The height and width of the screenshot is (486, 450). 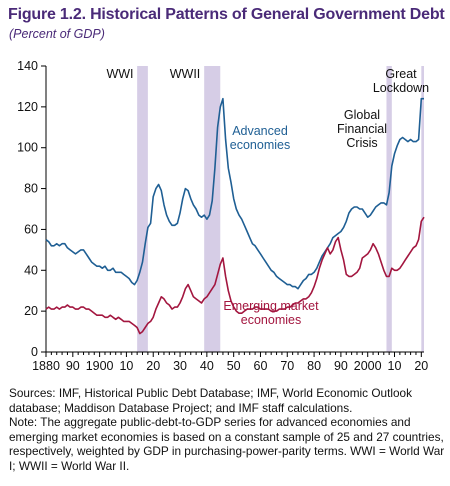 I want to click on x-tick-label-1960: 60, so click(x=261, y=366).